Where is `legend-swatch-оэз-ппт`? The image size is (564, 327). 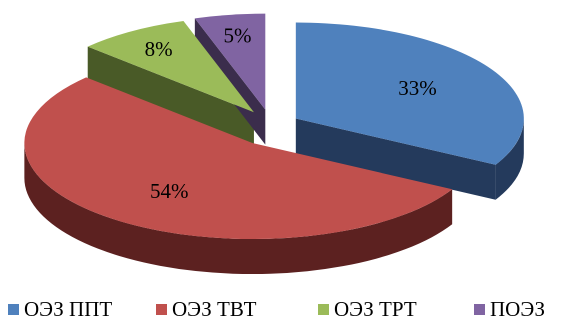 legend-swatch-оэз-ппт is located at coordinates (13, 309).